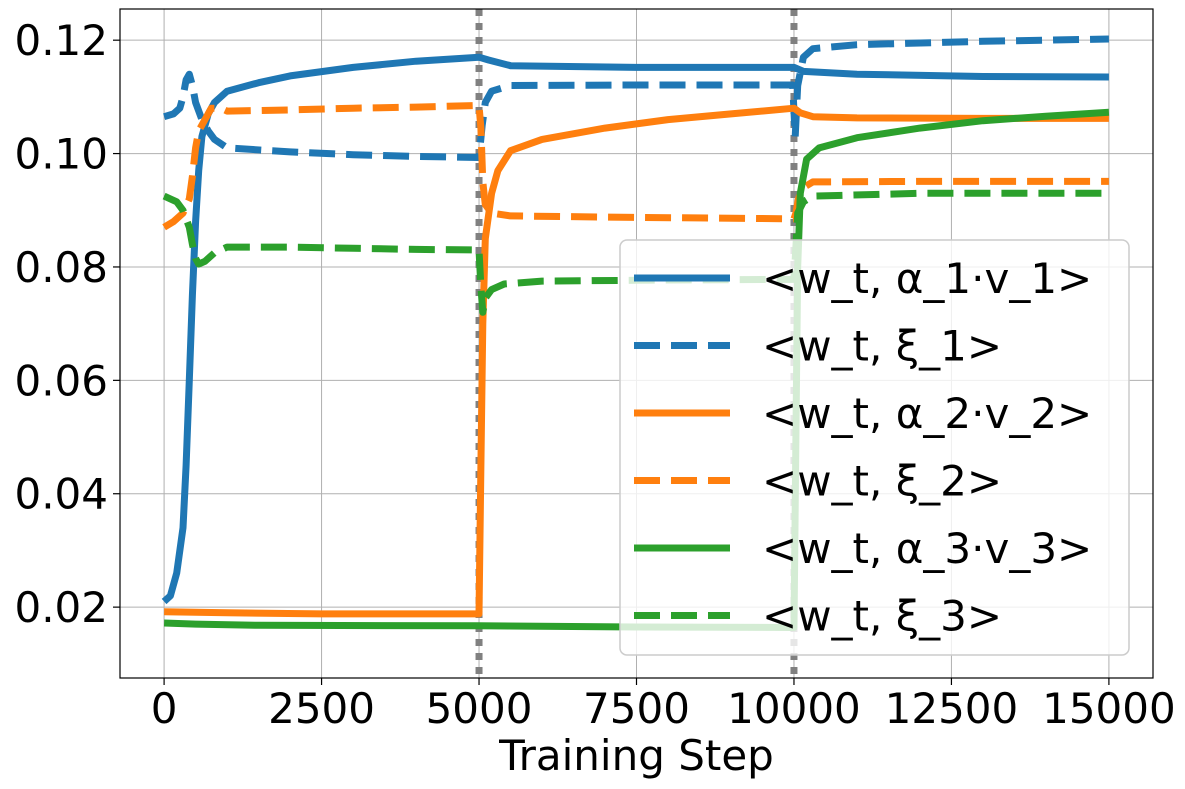 This screenshot has width=1185, height=789. Describe the element at coordinates (164, 708) in the screenshot. I see `x-tick-label-0: 0` at that location.